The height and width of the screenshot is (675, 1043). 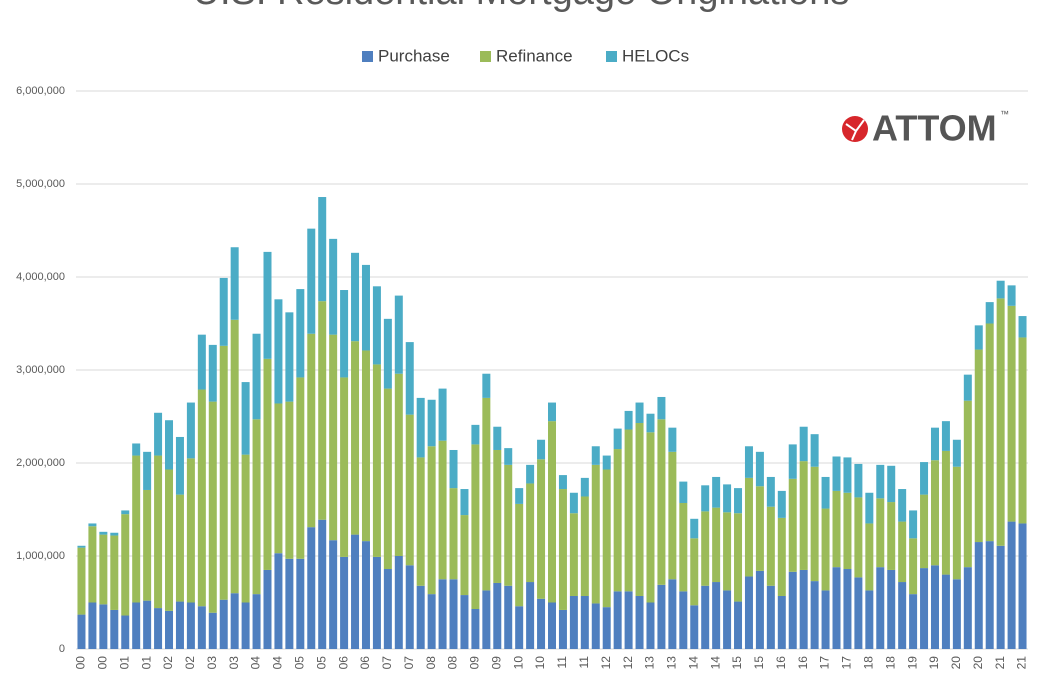 I want to click on x-tick-label: 02, so click(x=190, y=663).